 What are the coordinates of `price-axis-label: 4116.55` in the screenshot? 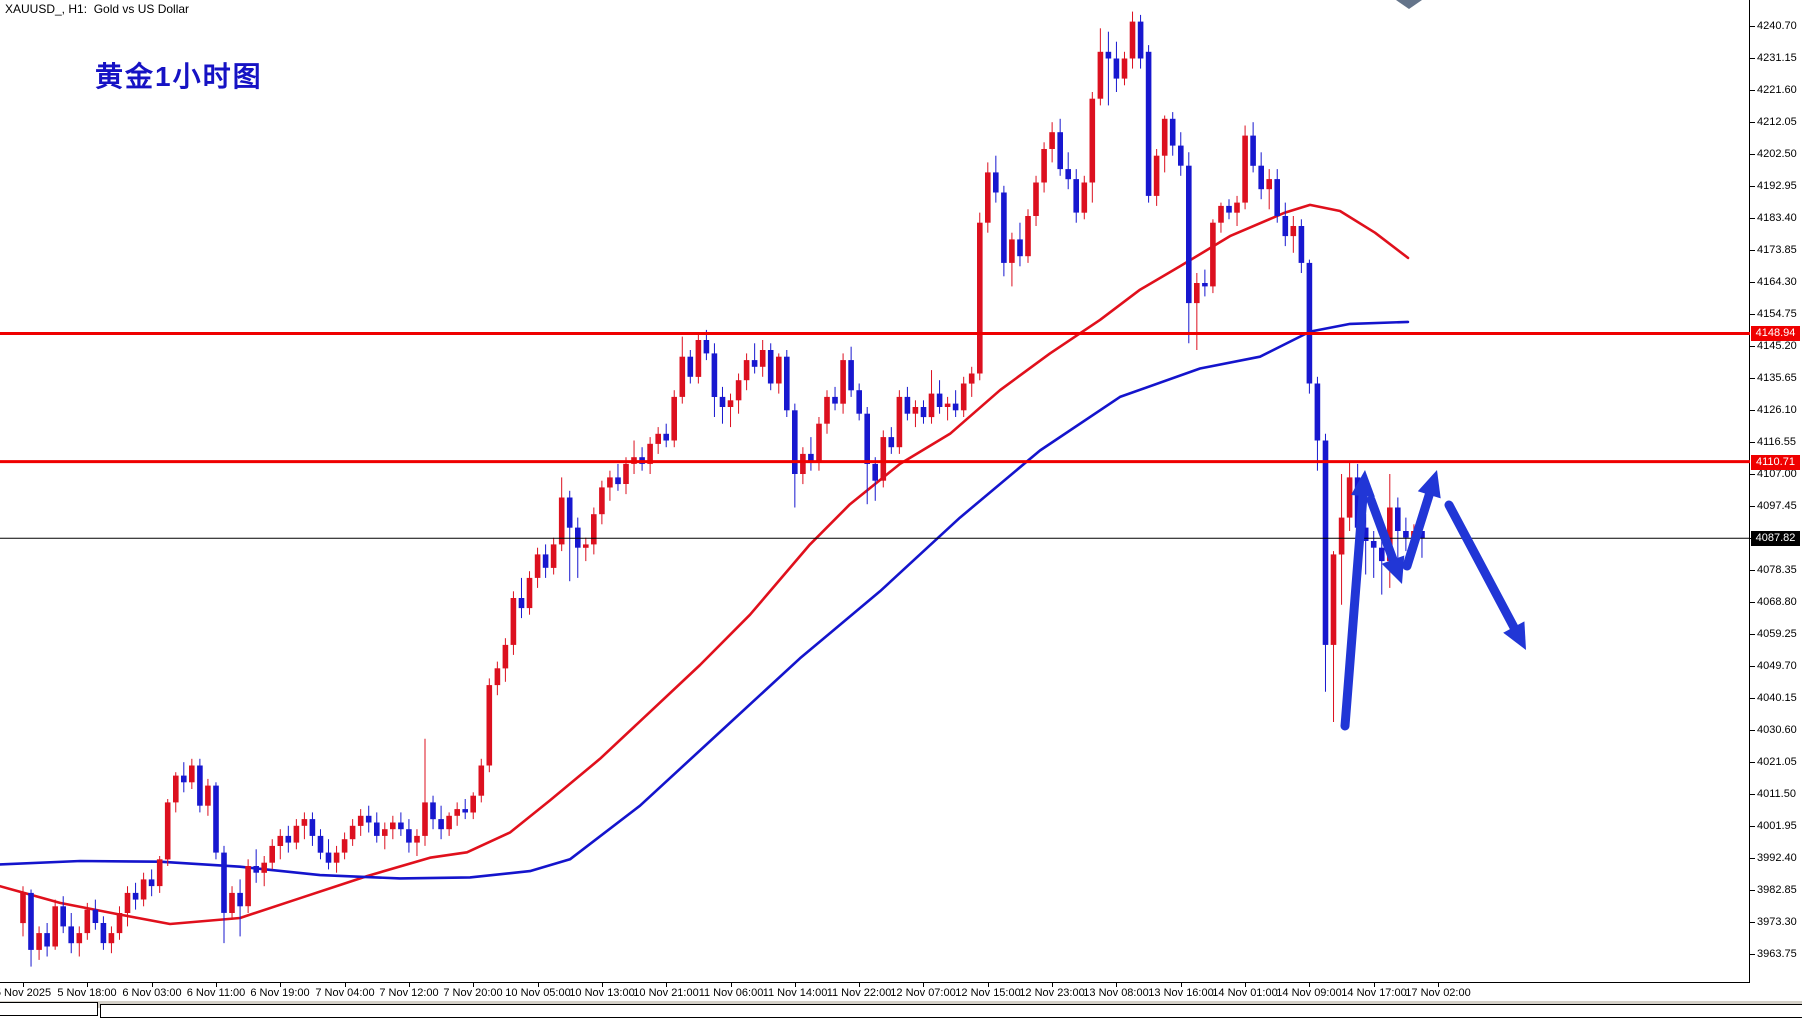 It's located at (1776, 442).